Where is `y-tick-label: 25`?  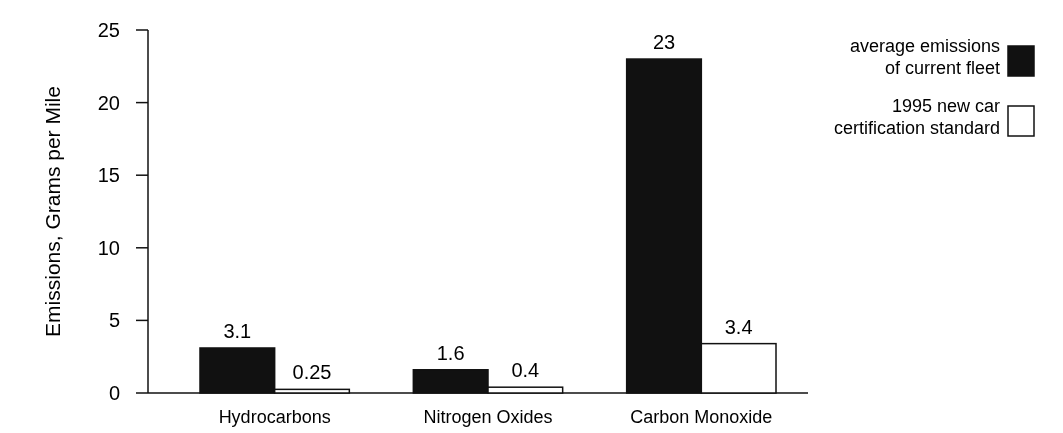 y-tick-label: 25 is located at coordinates (108, 30).